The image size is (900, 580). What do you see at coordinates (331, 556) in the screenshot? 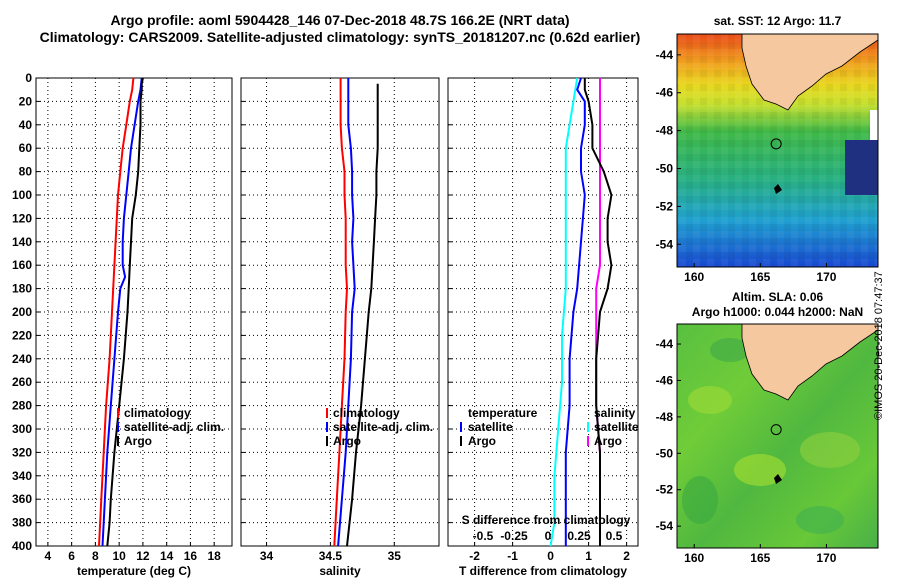
I see `x-tick-label: 34.5` at bounding box center [331, 556].